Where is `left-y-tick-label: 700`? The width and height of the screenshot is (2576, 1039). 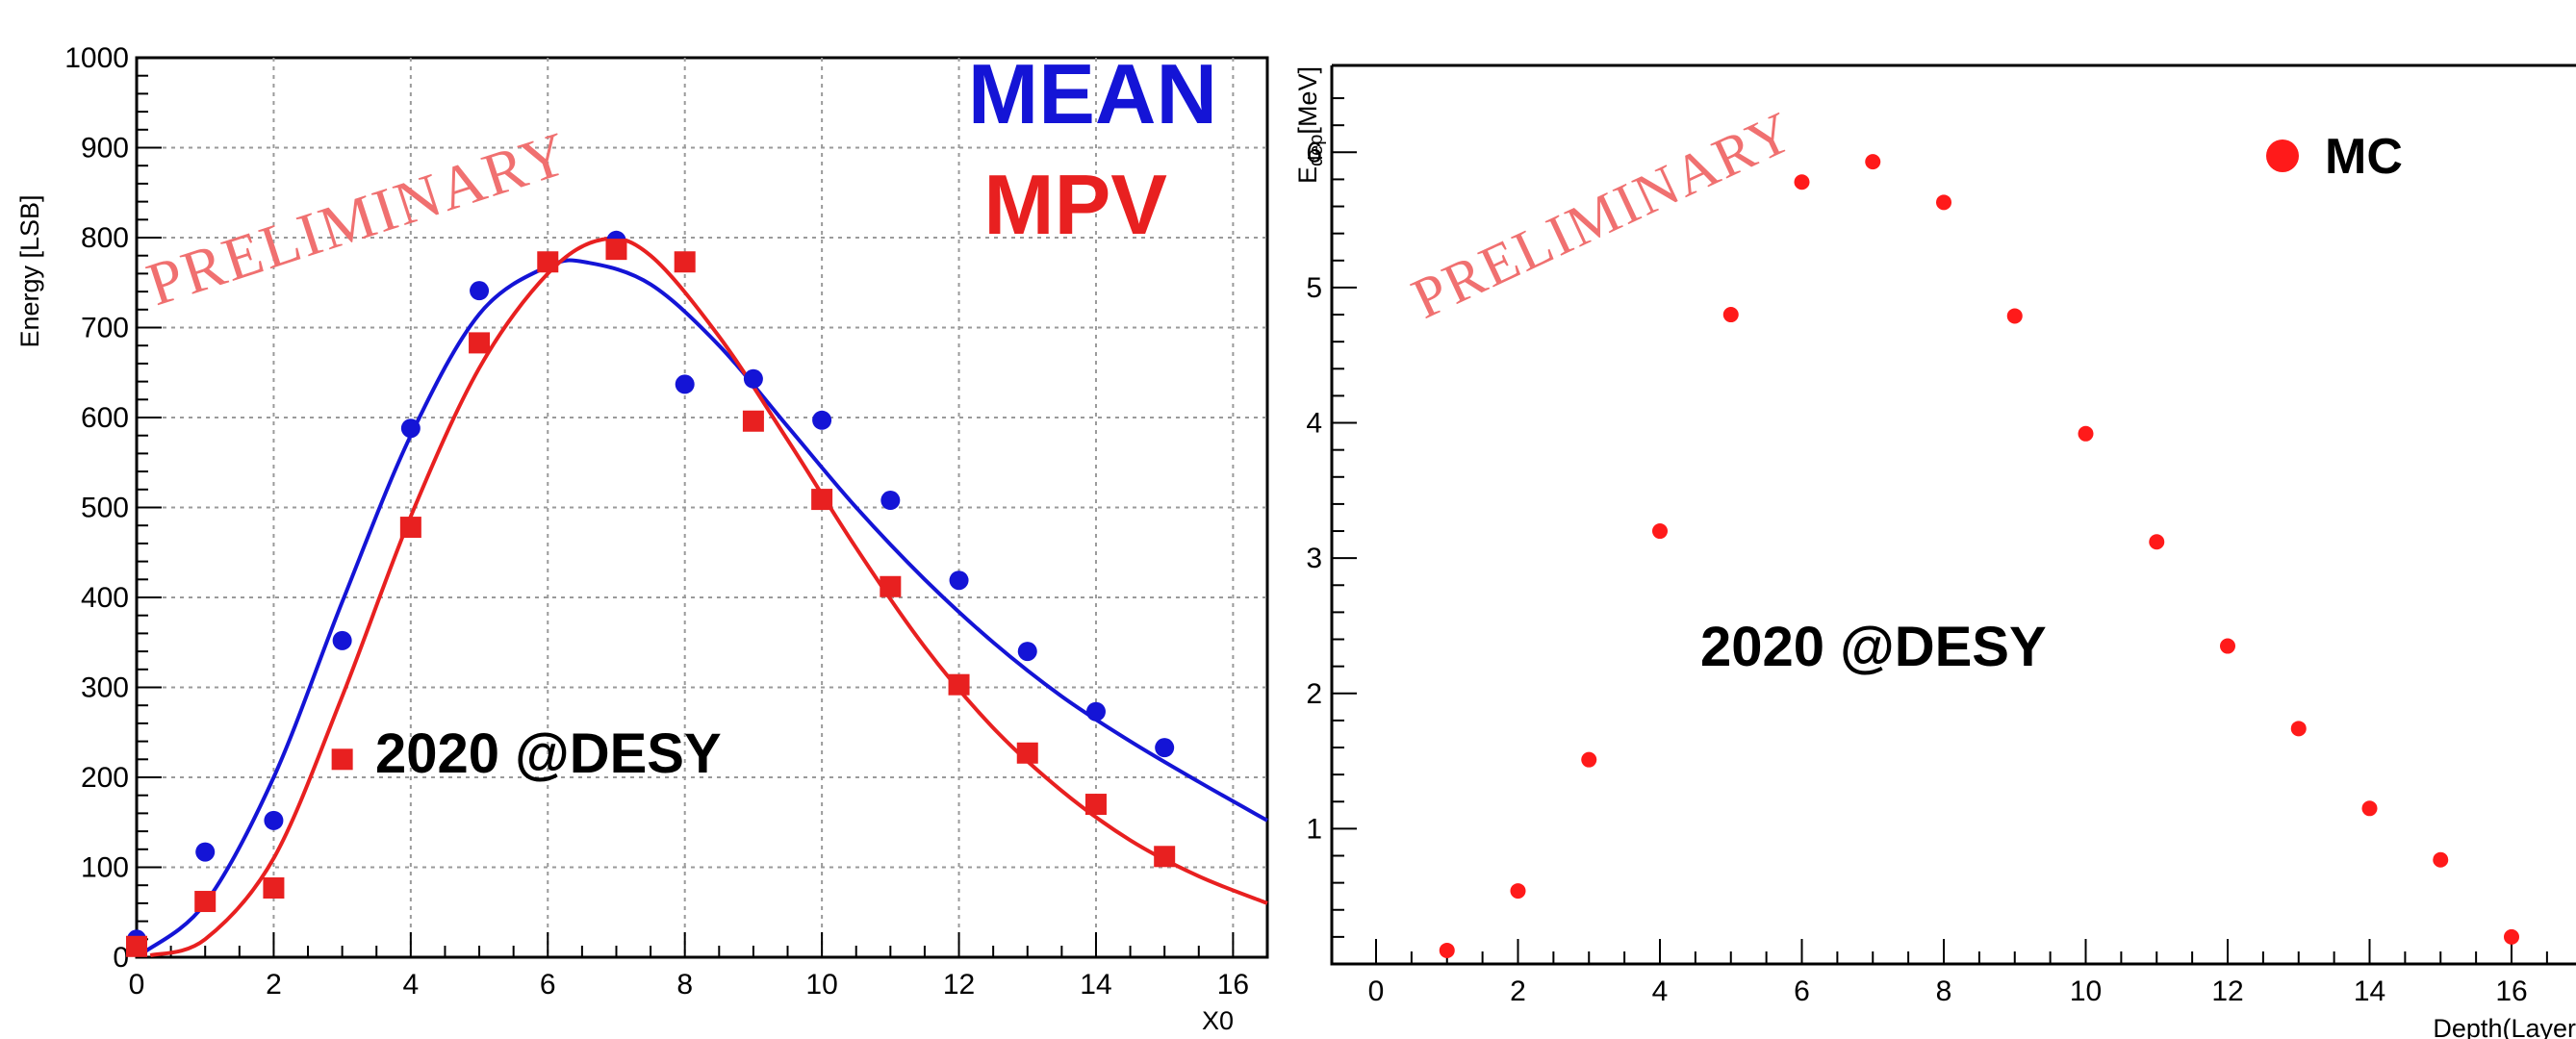
left-y-tick-label: 700 is located at coordinates (105, 328).